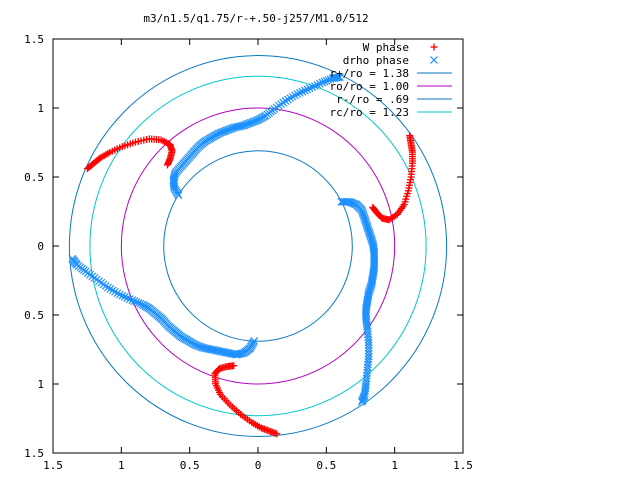  What do you see at coordinates (258, 465) in the screenshot?
I see `x-tick-label: 0` at bounding box center [258, 465].